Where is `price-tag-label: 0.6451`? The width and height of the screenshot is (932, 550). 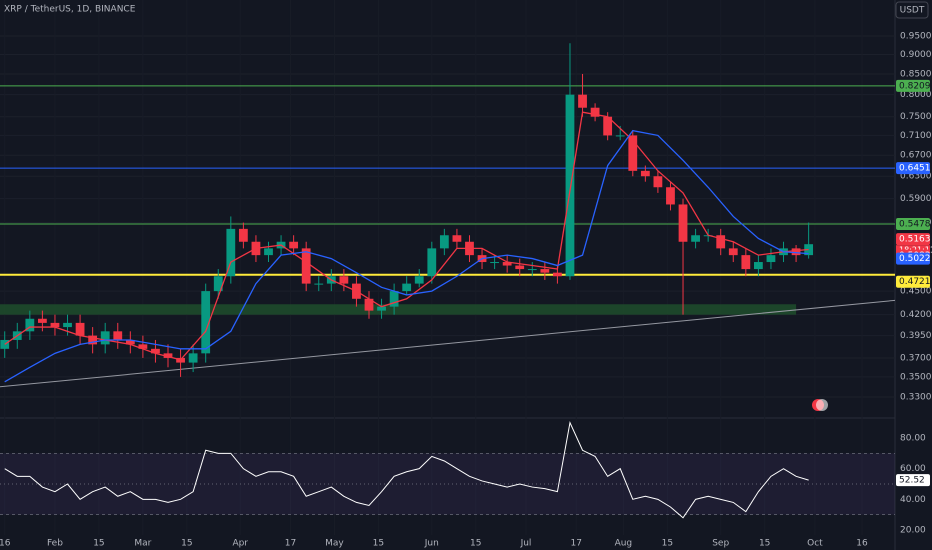
price-tag-label: 0.6451 is located at coordinates (915, 169).